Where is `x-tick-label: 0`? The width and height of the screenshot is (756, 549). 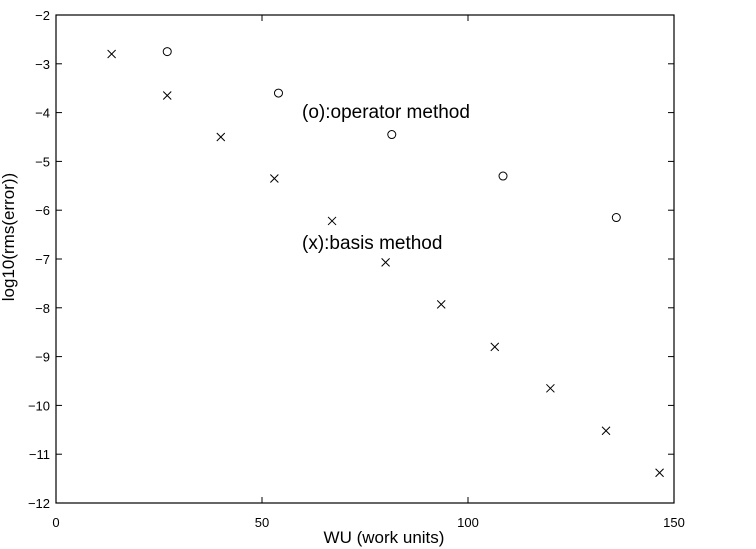
x-tick-label: 0 is located at coordinates (55, 522).